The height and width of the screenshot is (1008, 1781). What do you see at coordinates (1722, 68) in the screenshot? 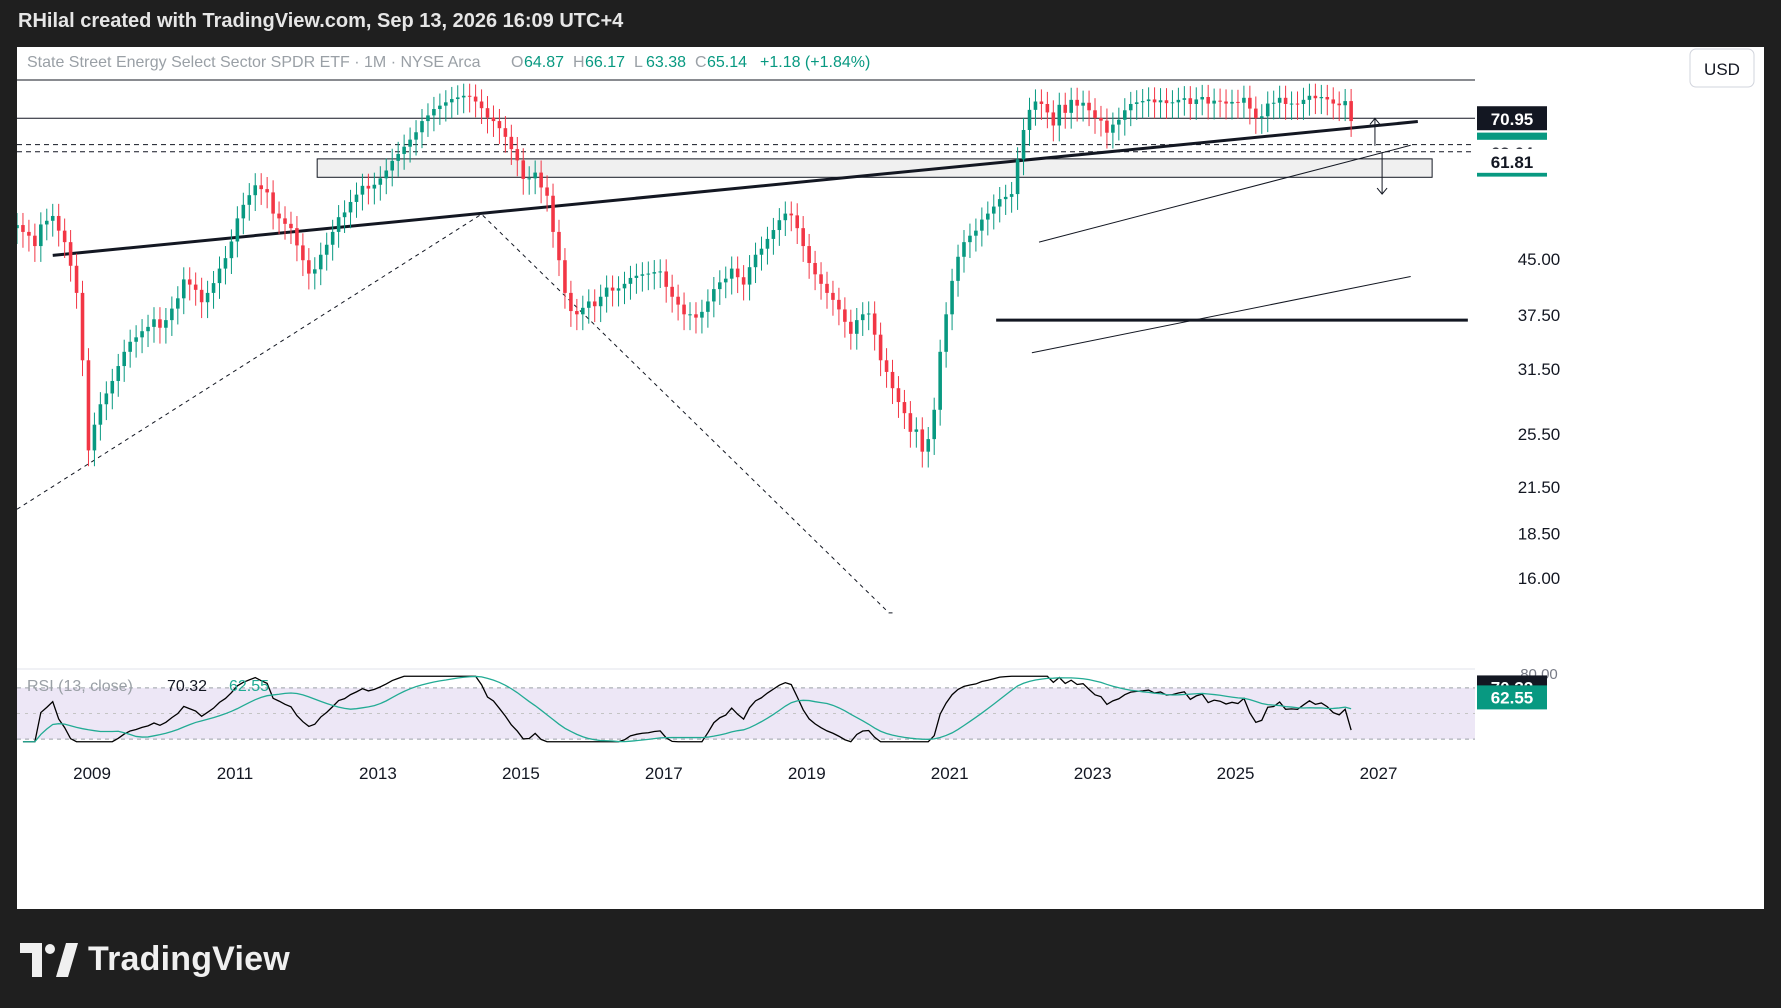
I see `currency-button: USD` at bounding box center [1722, 68].